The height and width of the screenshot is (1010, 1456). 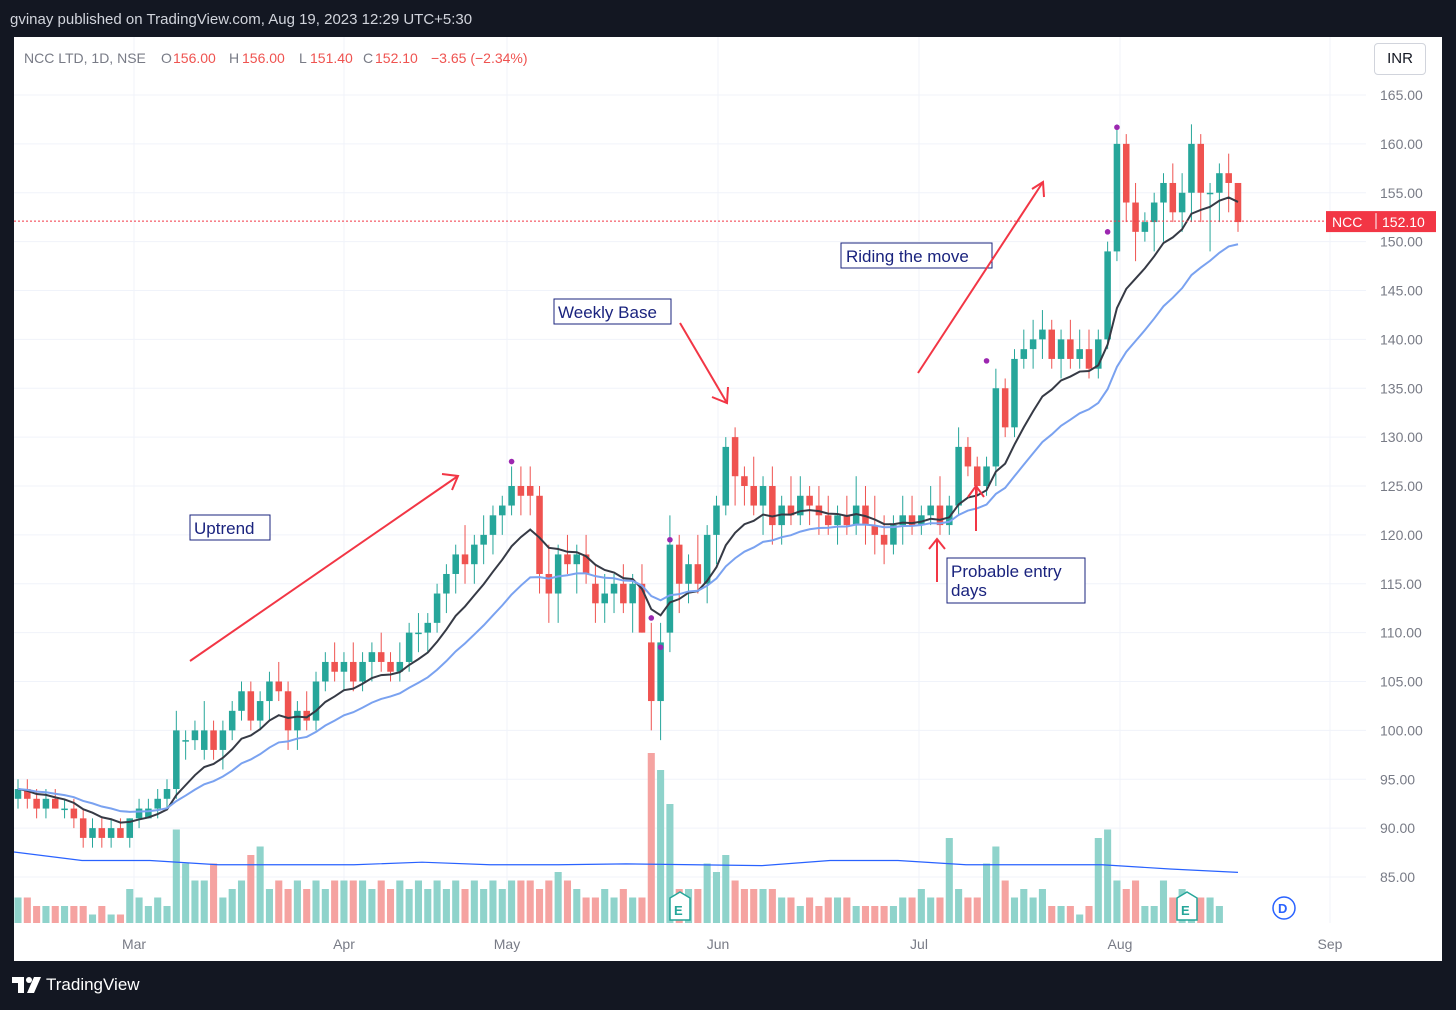 What do you see at coordinates (1401, 242) in the screenshot?
I see `price-tick: 150.00` at bounding box center [1401, 242].